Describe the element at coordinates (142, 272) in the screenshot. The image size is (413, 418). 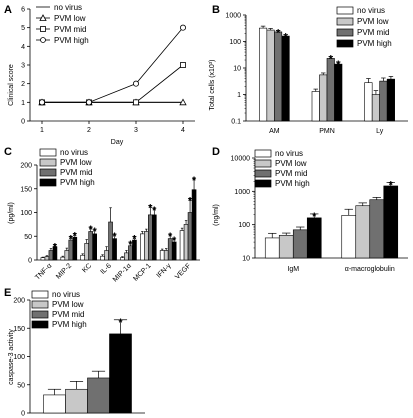
I see `x-tick-label: MCP-1` at that location.